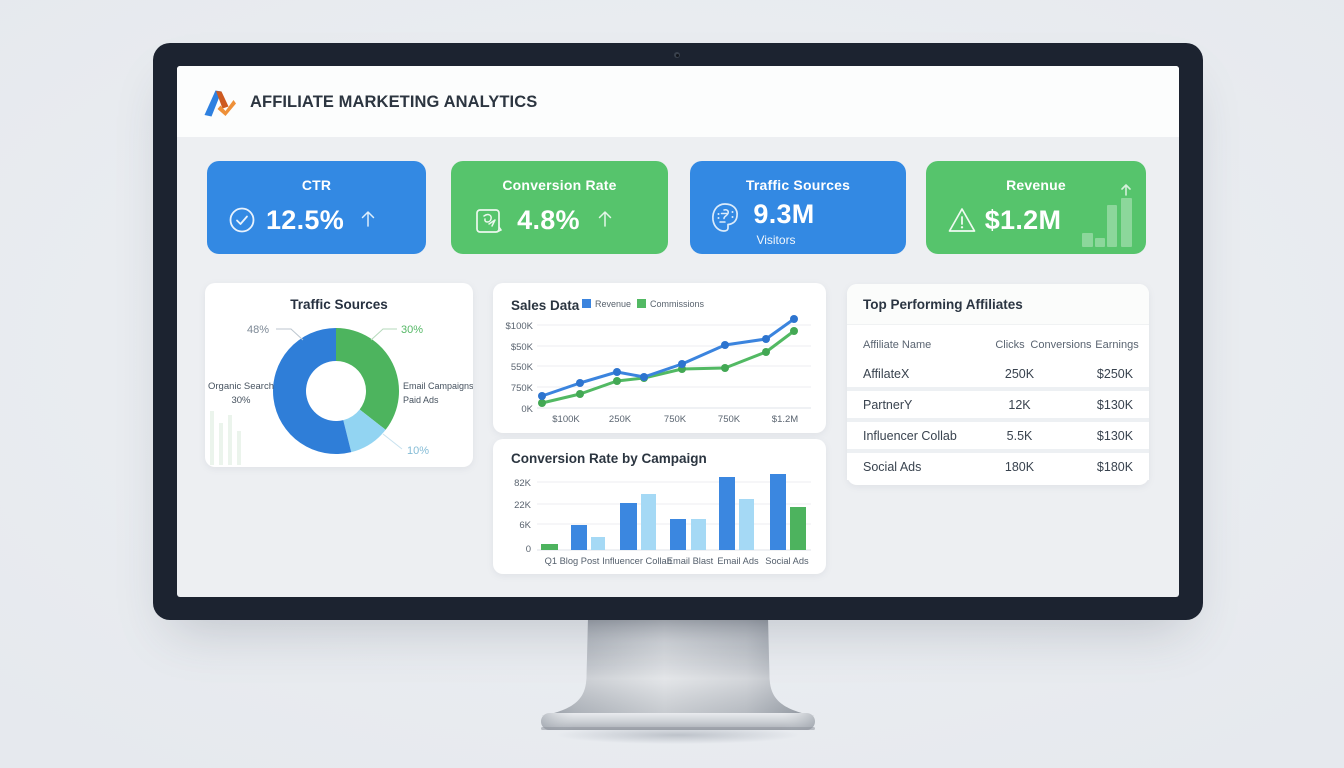 The width and height of the screenshot is (1344, 768). What do you see at coordinates (677, 304) in the screenshot?
I see `svg-text: Commissions` at bounding box center [677, 304].